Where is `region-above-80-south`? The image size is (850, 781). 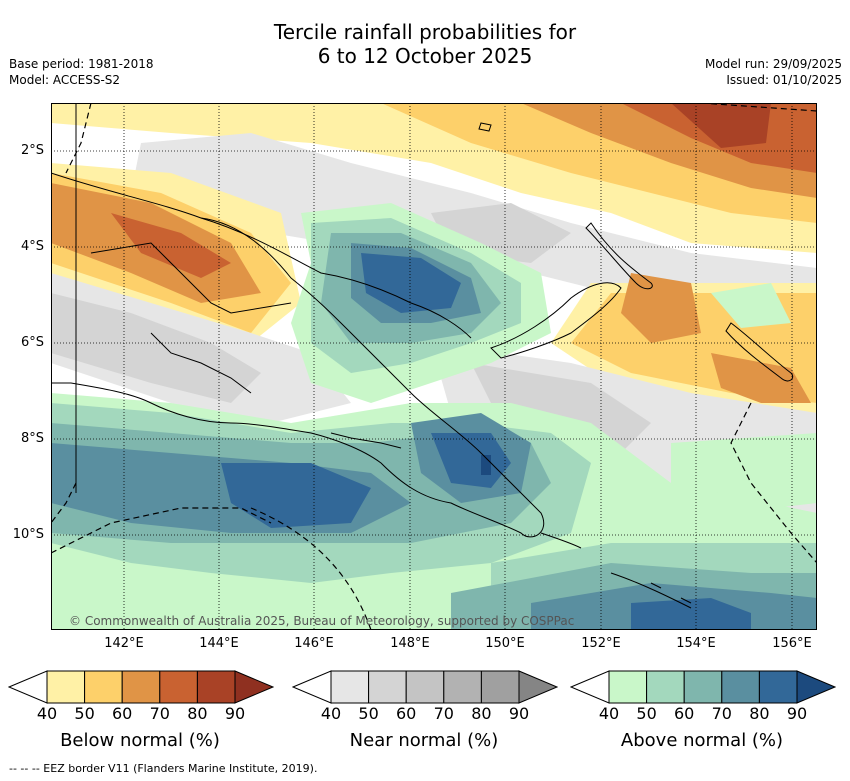
region-above-80-south is located at coordinates (296, 495).